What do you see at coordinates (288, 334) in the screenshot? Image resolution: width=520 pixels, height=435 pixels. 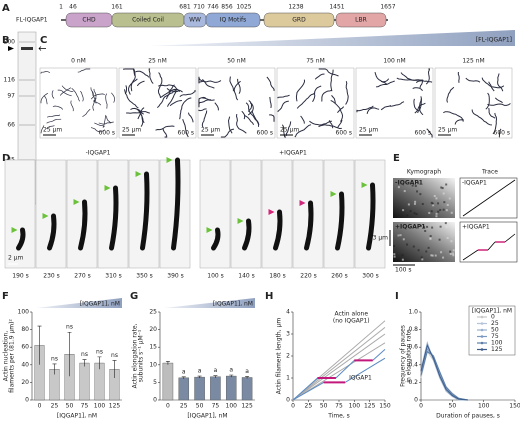 I see `y-tick-label: 3` at bounding box center [288, 334].